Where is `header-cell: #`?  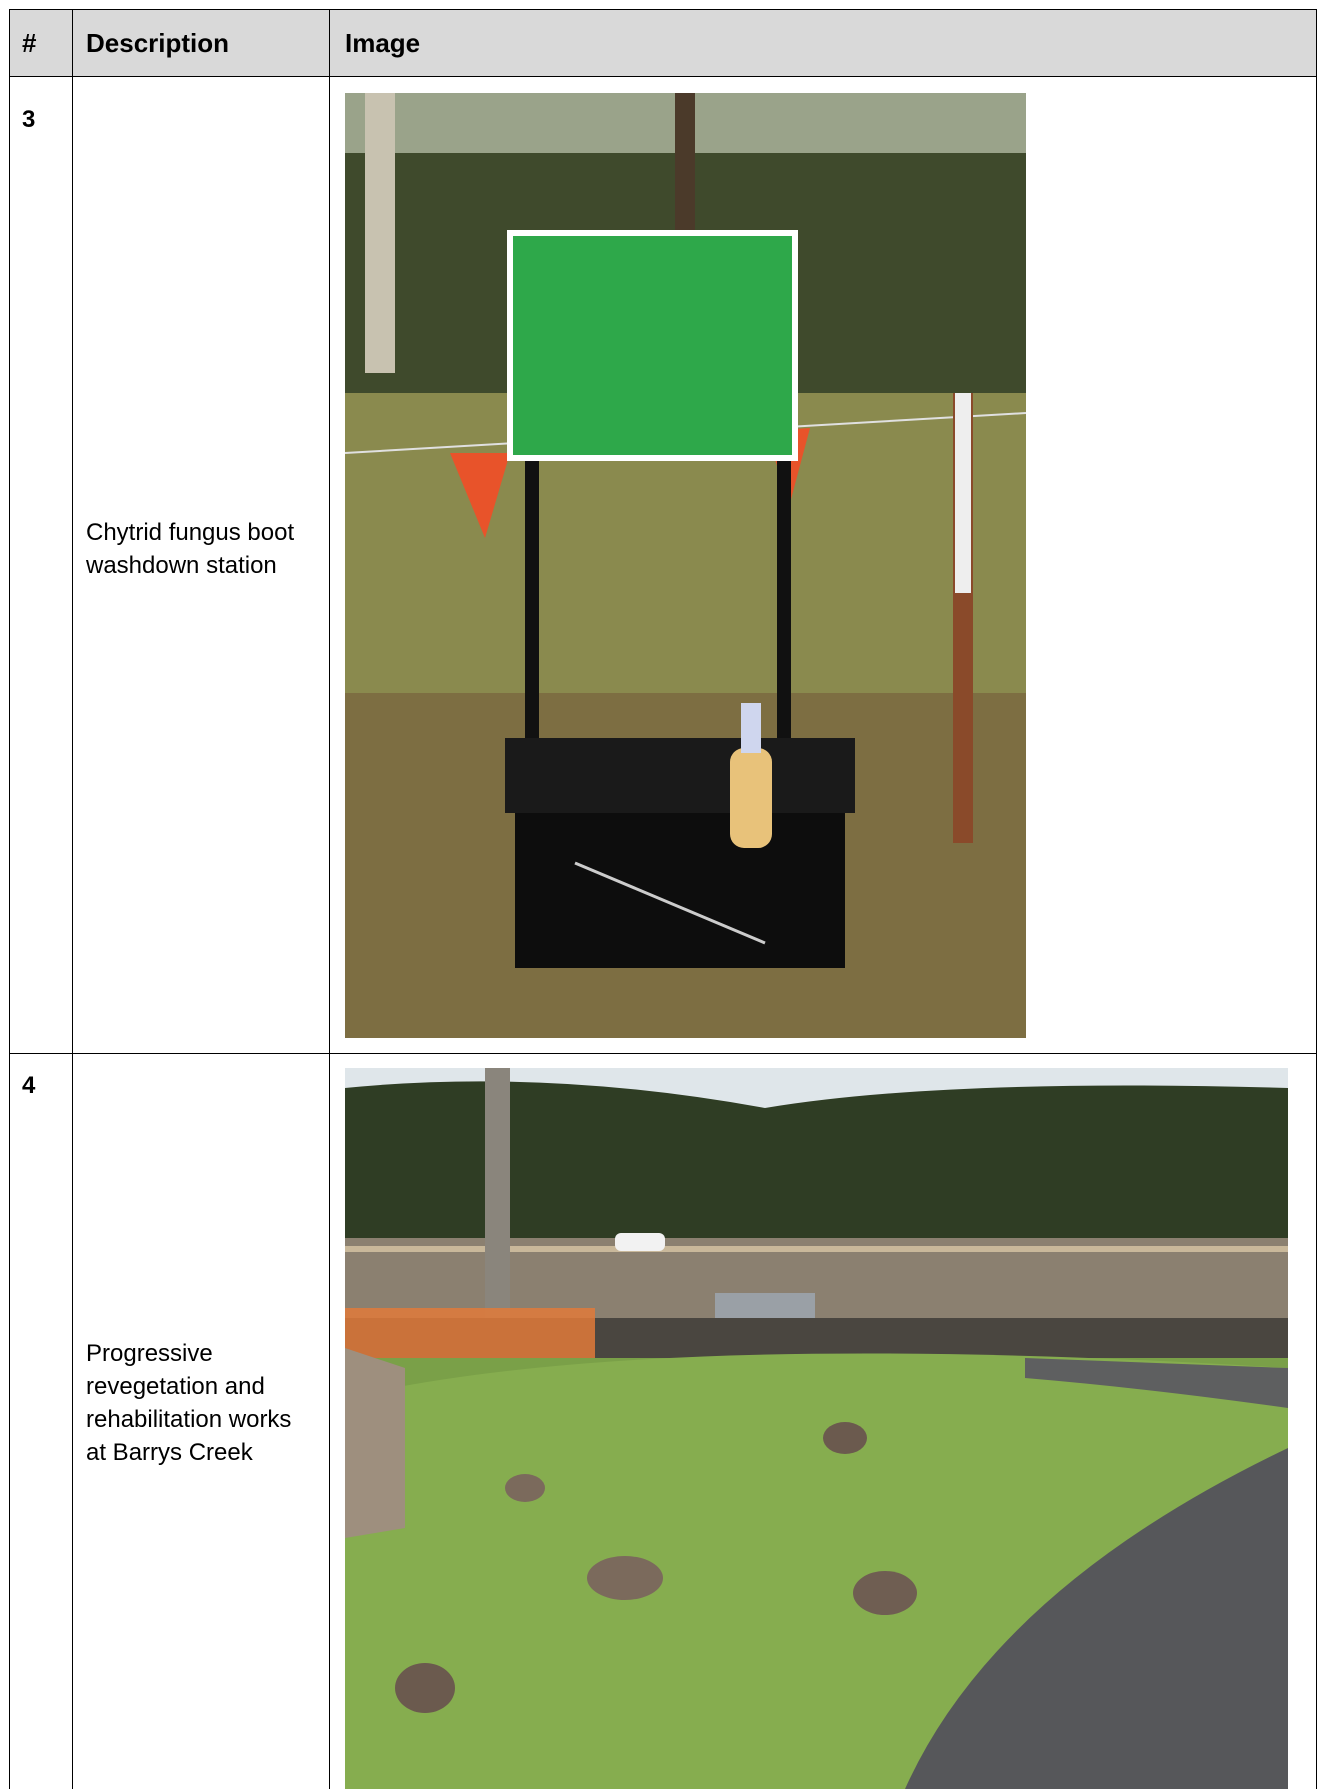 header-cell: # is located at coordinates (29, 43).